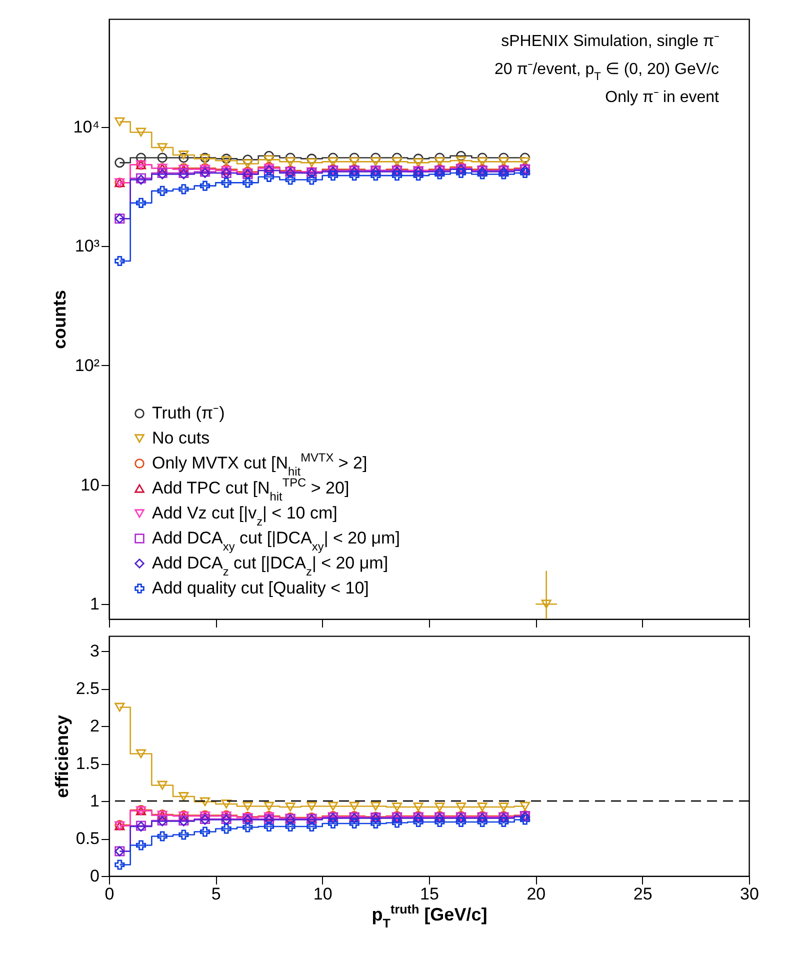 The image size is (791, 971). Describe the element at coordinates (88, 838) in the screenshot. I see `y-tick-label: 0.5` at that location.